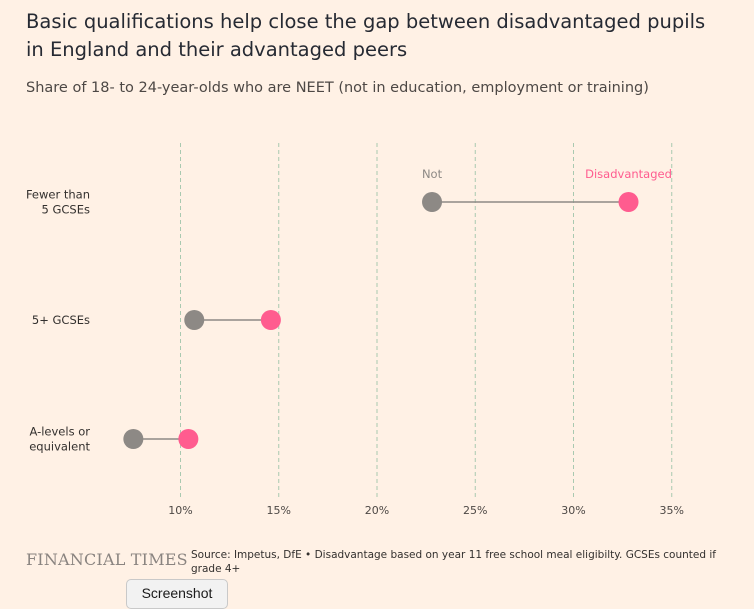 This screenshot has width=754, height=609. What do you see at coordinates (573, 510) in the screenshot?
I see `x-tick-label: 30%` at bounding box center [573, 510].